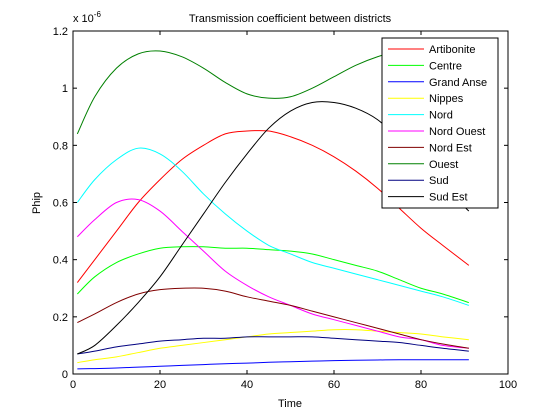 Image resolution: width=560 pixels, height=420 pixels. Describe the element at coordinates (445, 66) in the screenshot. I see `legend-label-centre: Centre` at that location.